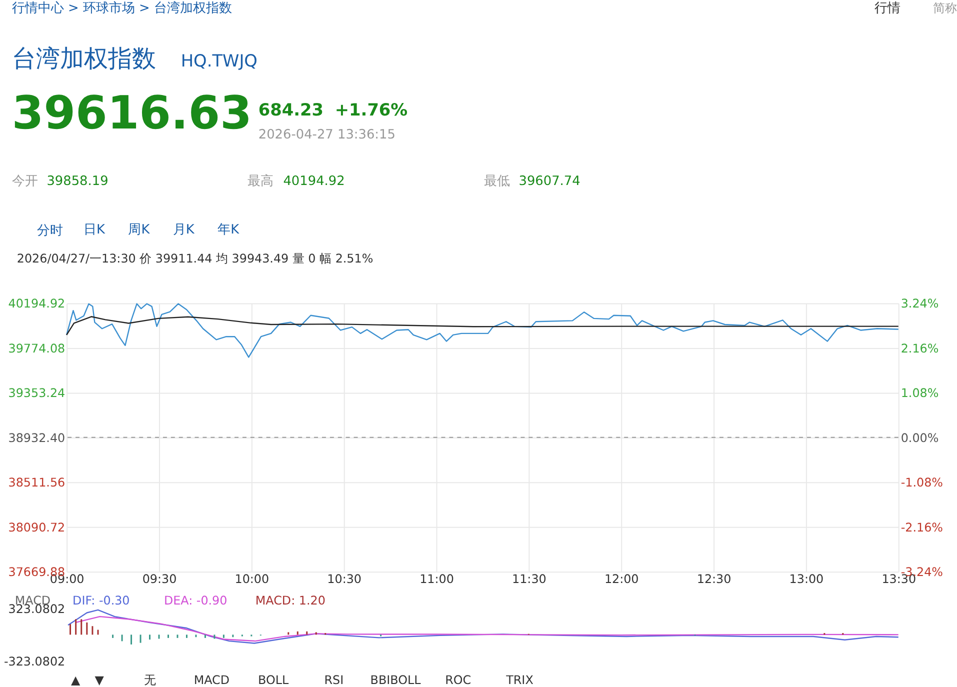  What do you see at coordinates (159, 579) in the screenshot?
I see `x-tick-label: 09:30` at bounding box center [159, 579].